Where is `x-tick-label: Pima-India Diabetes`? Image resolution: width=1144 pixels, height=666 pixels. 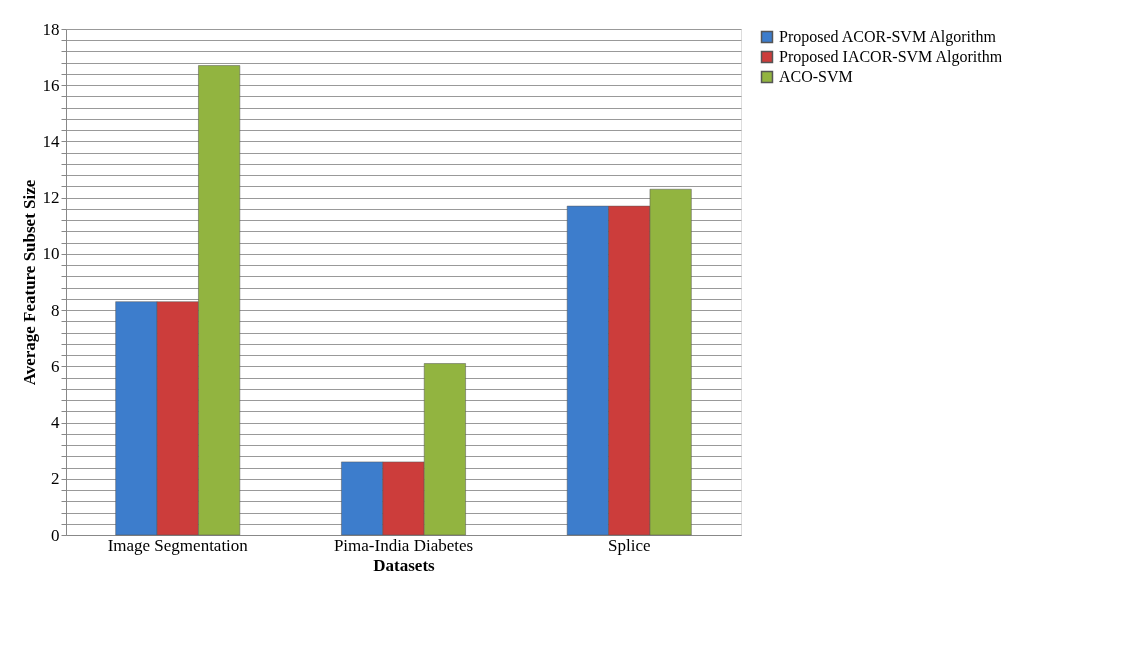
x-tick-label: Pima-India Diabetes is located at coordinates (403, 545).